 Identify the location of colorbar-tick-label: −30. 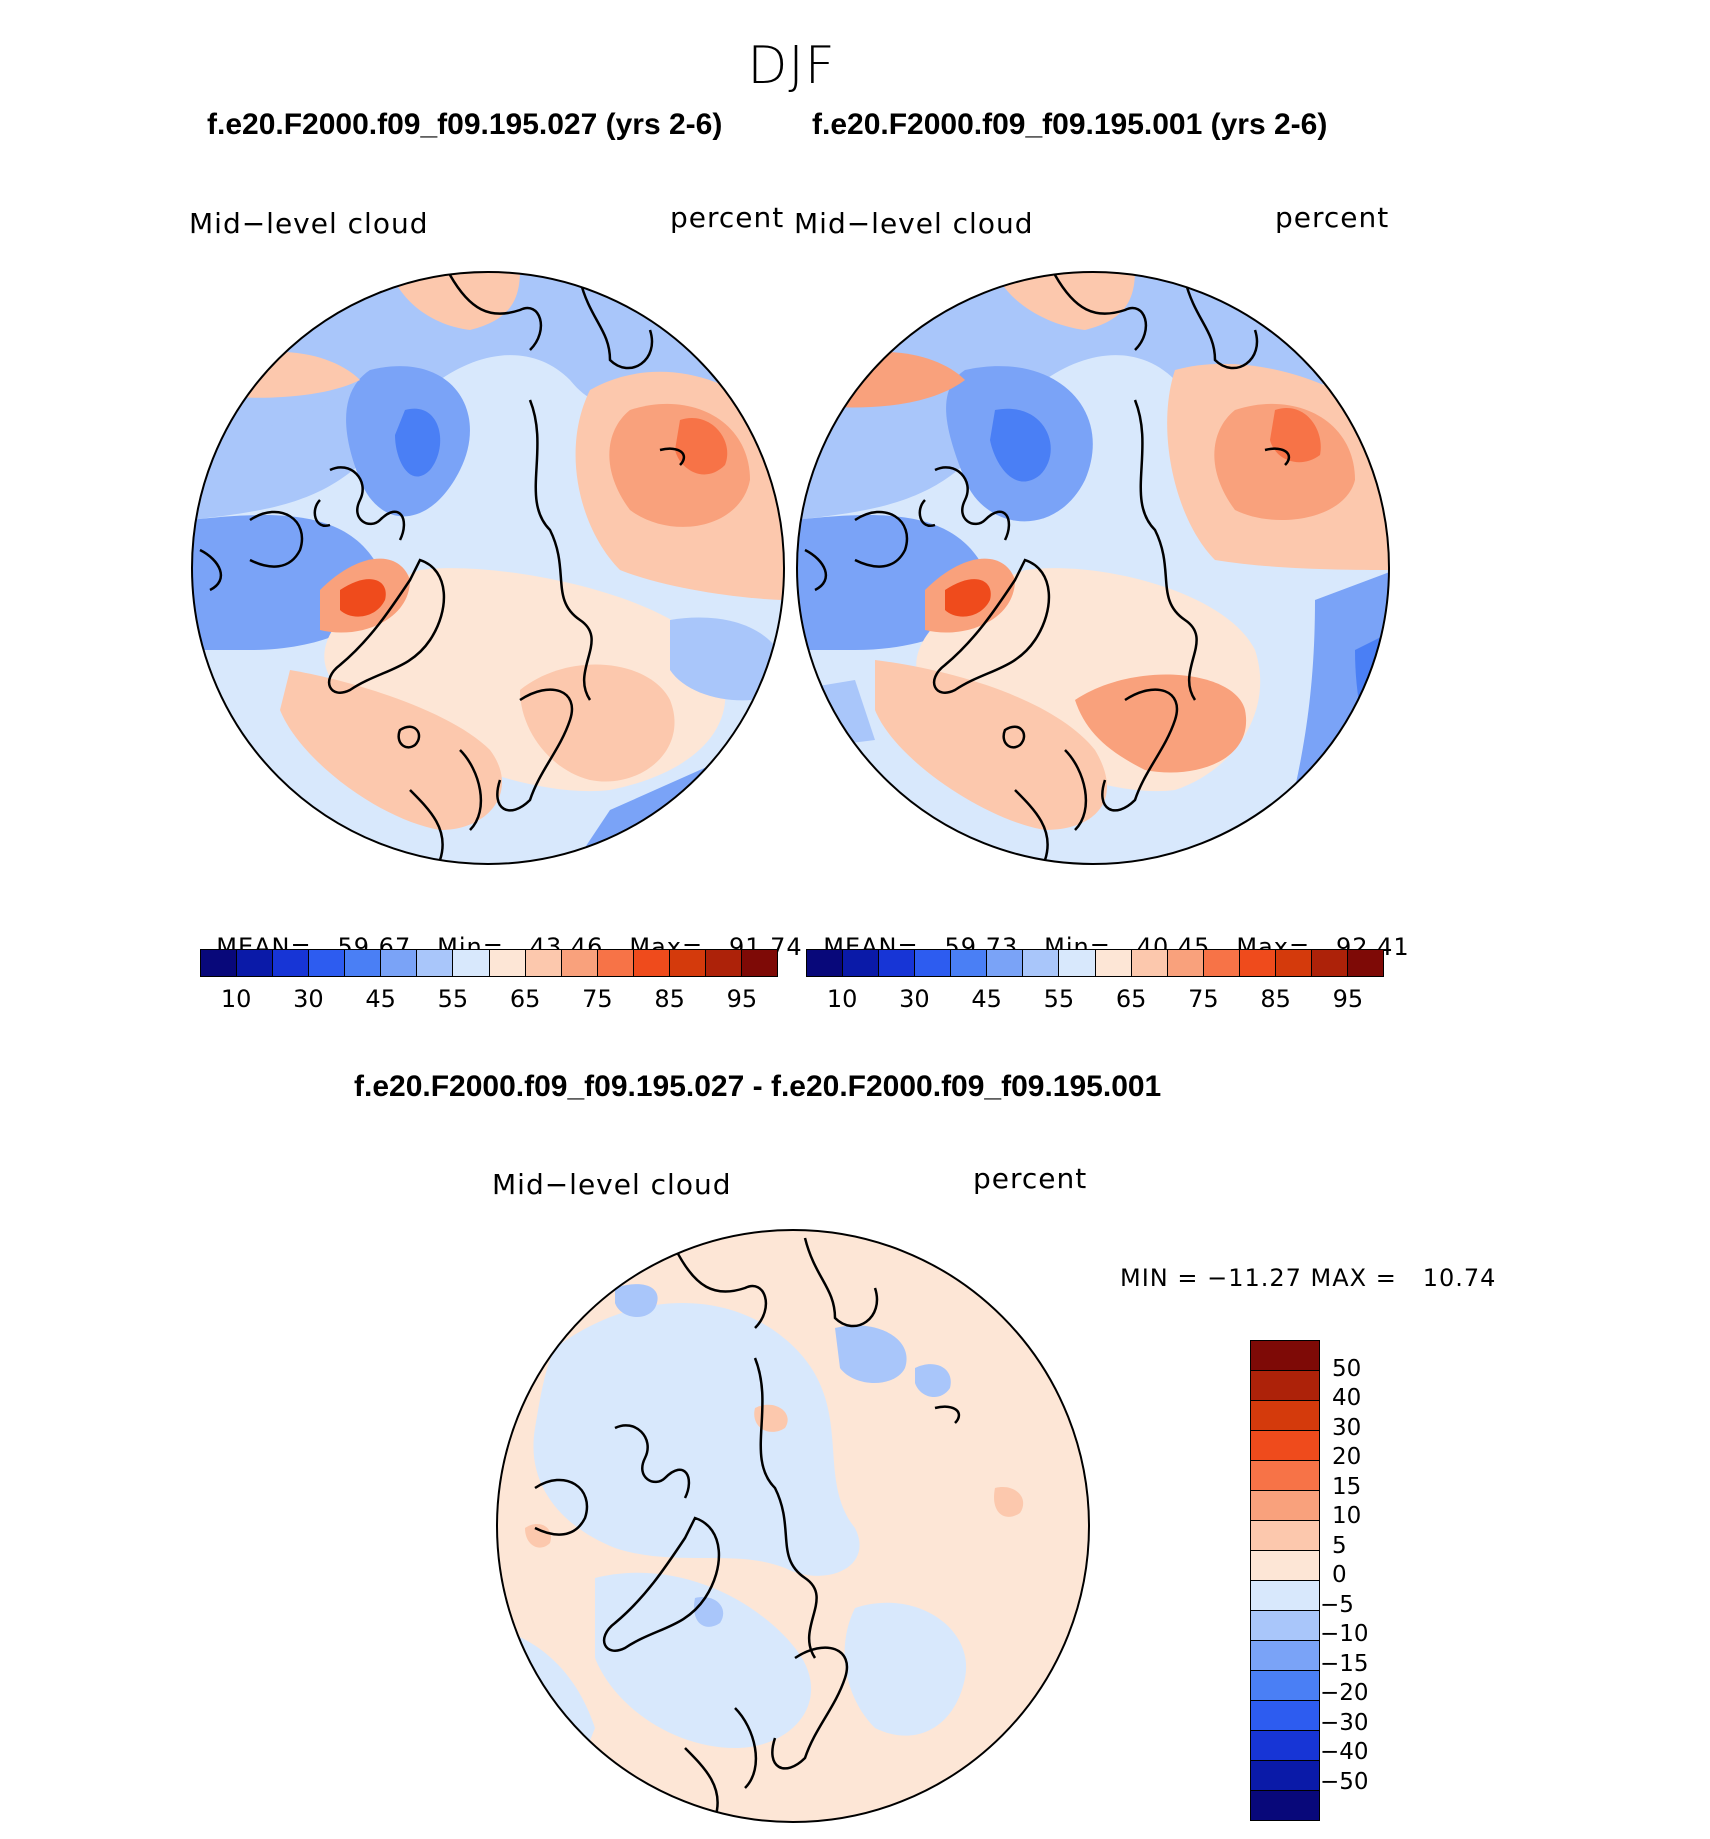
(1344, 1722).